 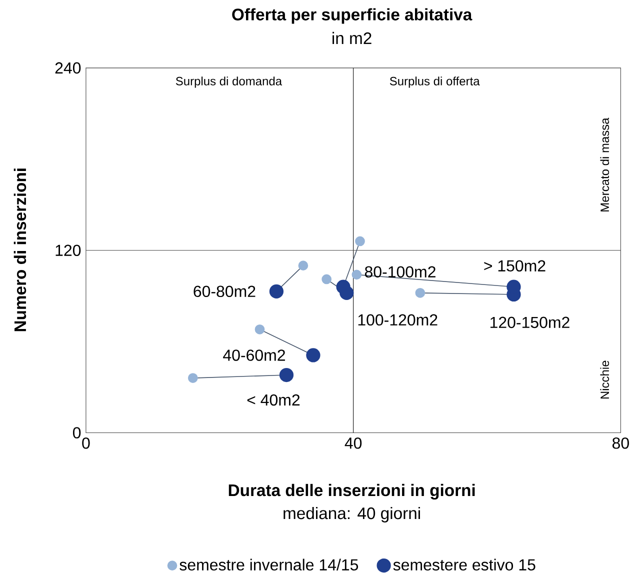 I want to click on chart-subtitle: in m2, so click(x=352, y=38).